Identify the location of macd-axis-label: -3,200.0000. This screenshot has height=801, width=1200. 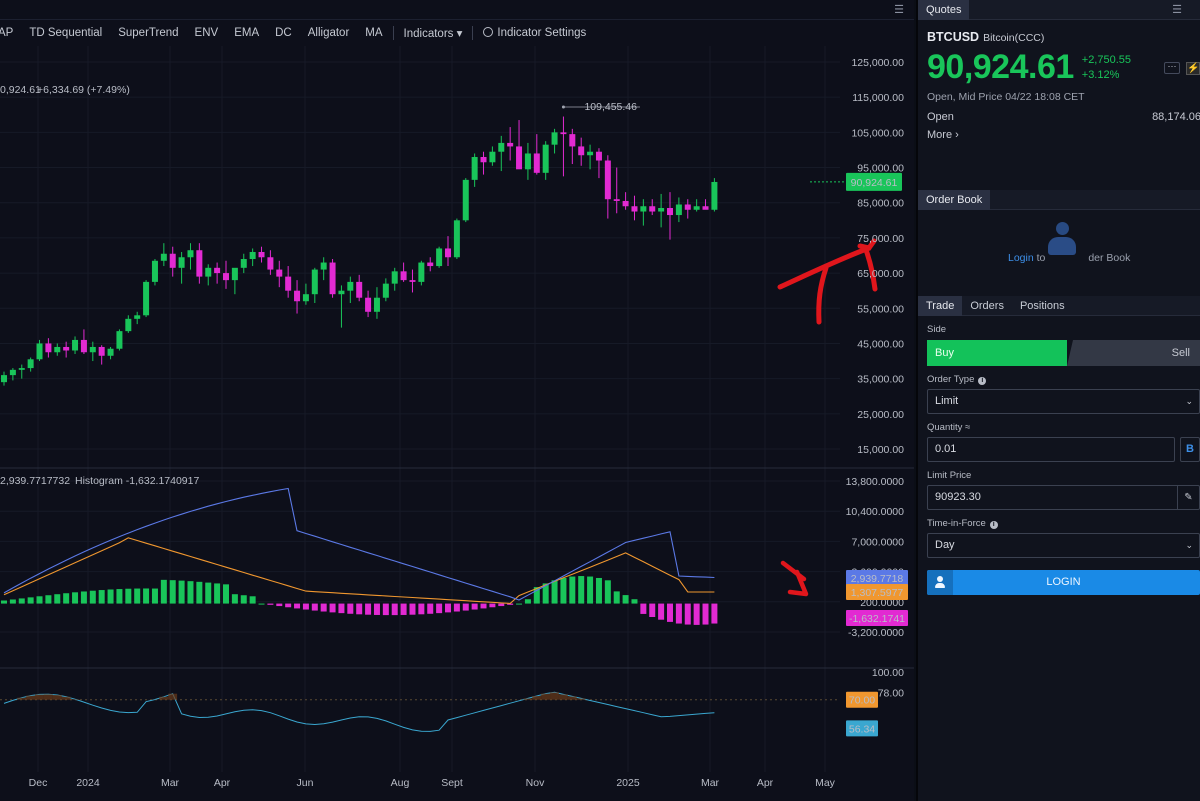
(876, 633).